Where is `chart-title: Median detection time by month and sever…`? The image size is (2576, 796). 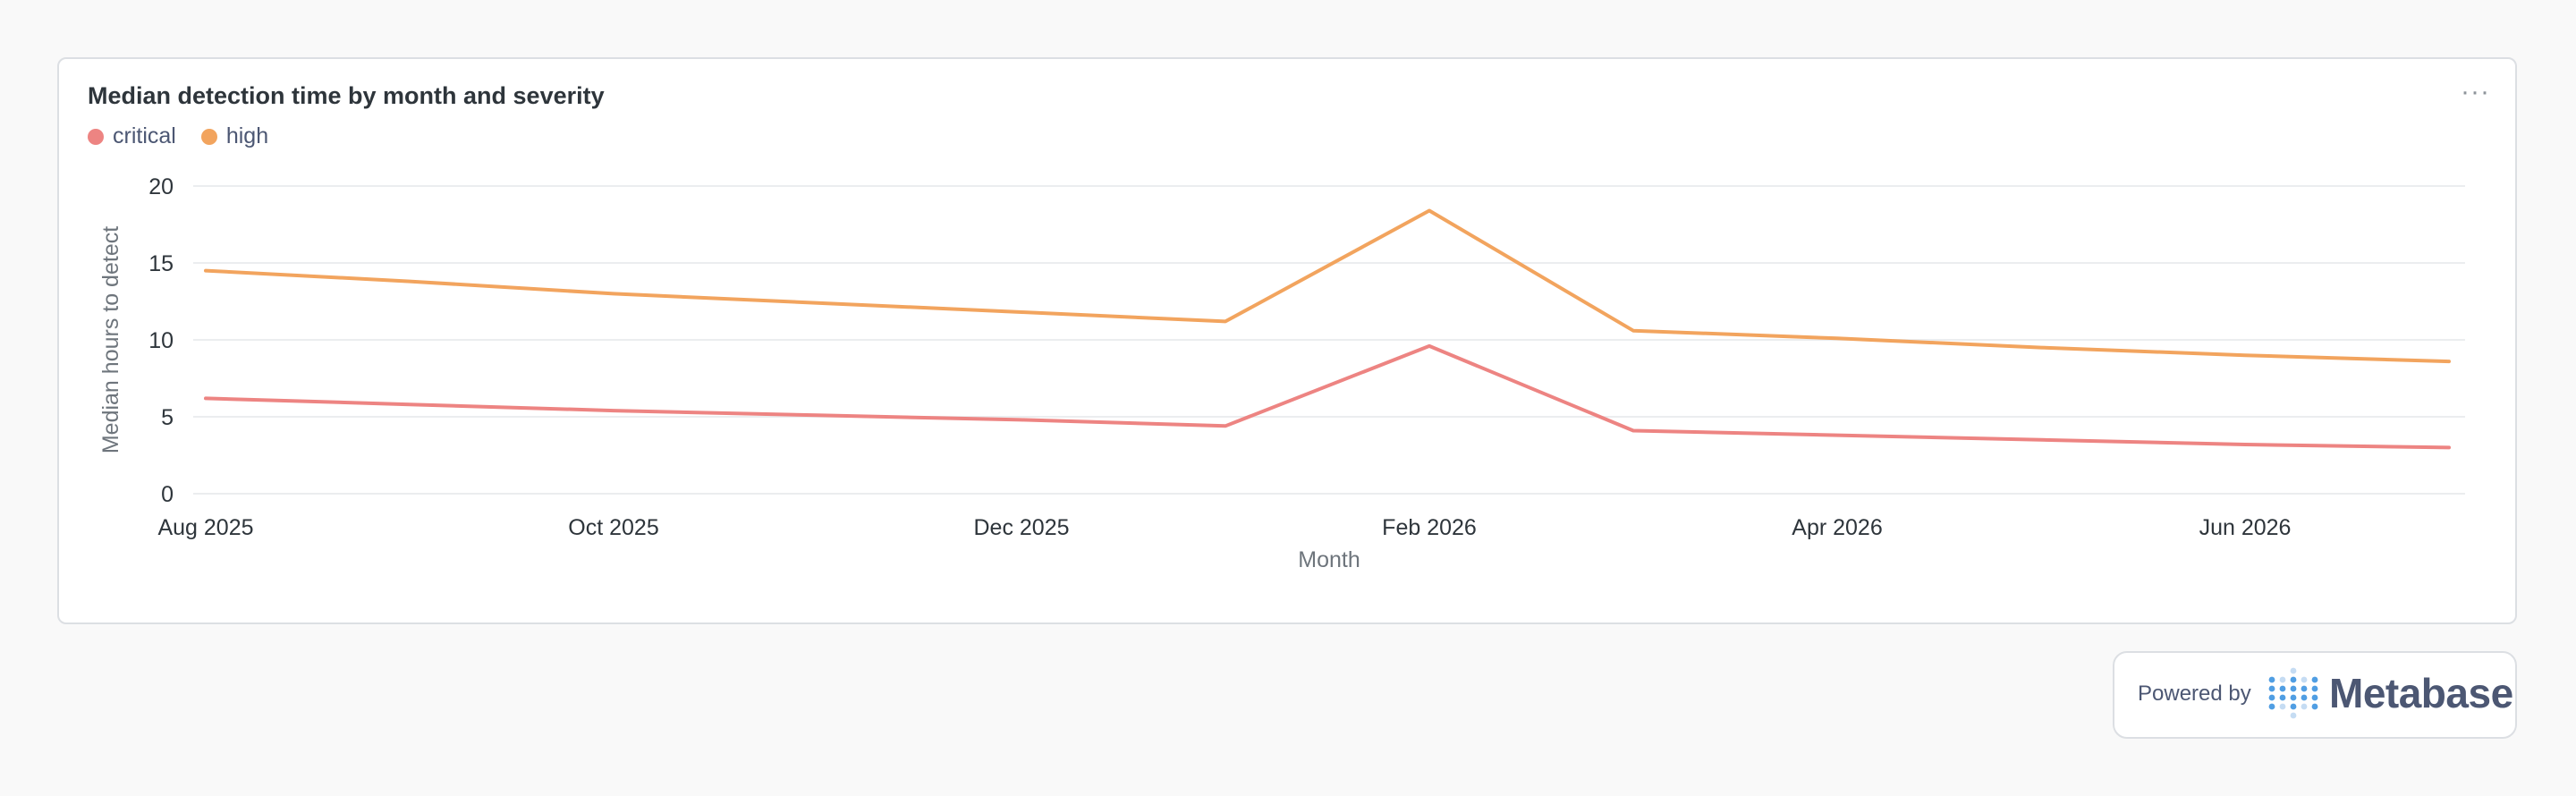
chart-title: Median detection time by month and sever… is located at coordinates (346, 95).